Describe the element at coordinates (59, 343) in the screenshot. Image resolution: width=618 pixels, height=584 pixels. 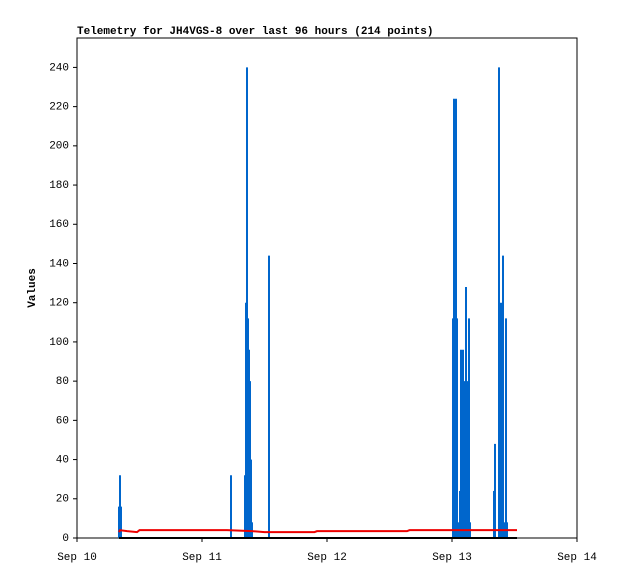
I see `y-tick-label: 100` at that location.